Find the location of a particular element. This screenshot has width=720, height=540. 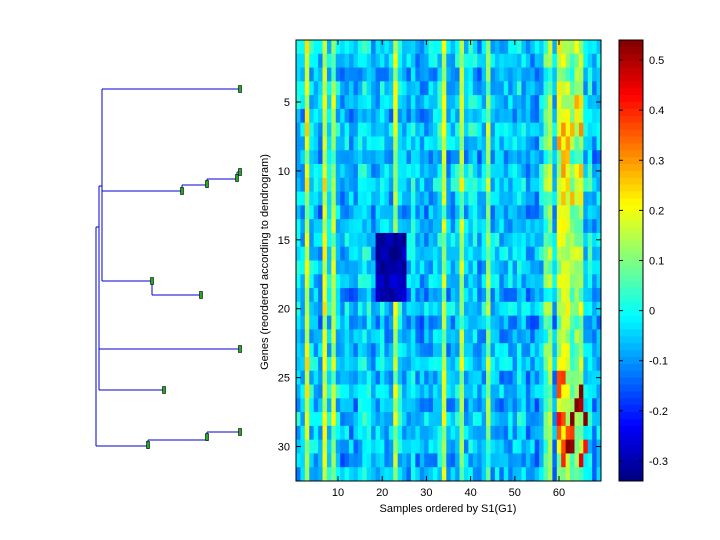

colorbar is located at coordinates (631, 260).